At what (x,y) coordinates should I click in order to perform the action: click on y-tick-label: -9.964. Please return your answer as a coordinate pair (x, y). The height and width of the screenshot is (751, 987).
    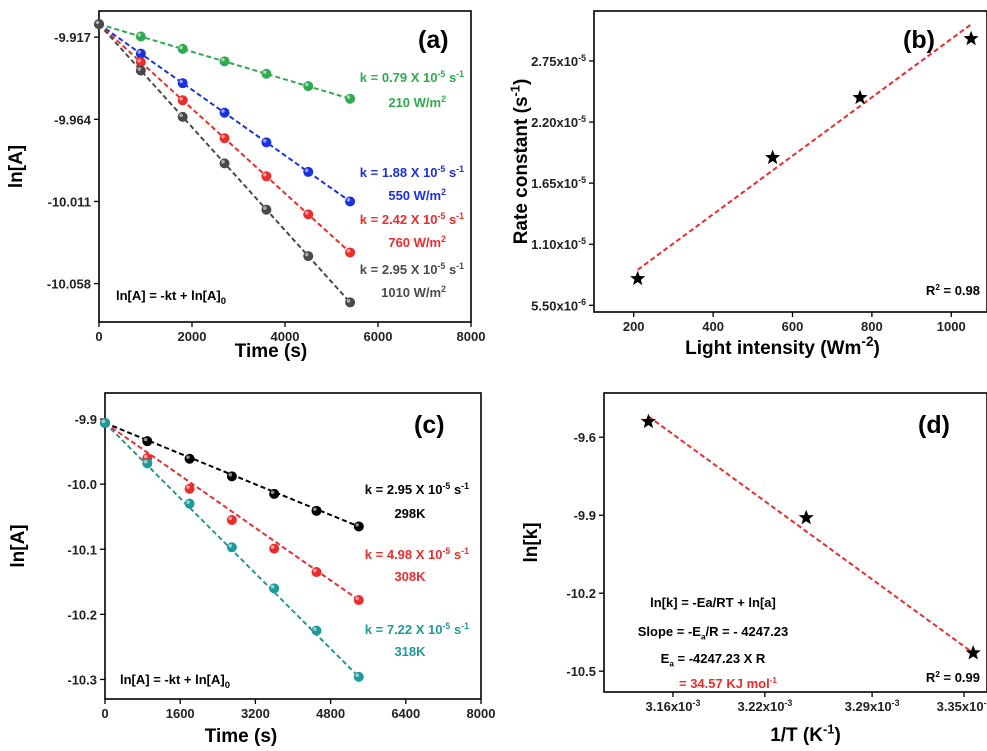
    Looking at the image, I should click on (73, 119).